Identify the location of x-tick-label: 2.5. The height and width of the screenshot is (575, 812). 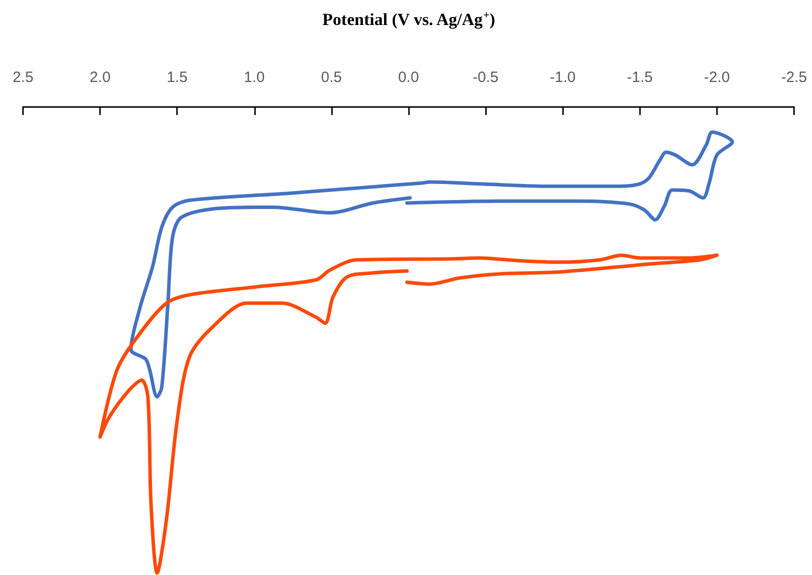
(23, 77).